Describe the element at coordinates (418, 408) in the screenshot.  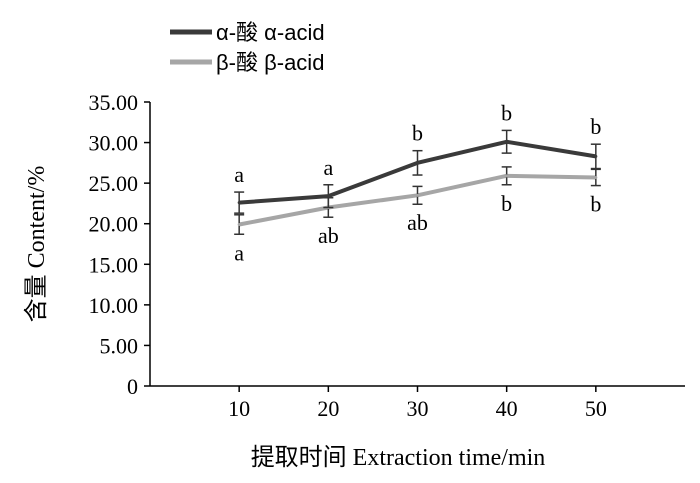
I see `x-tick-label: 30` at that location.